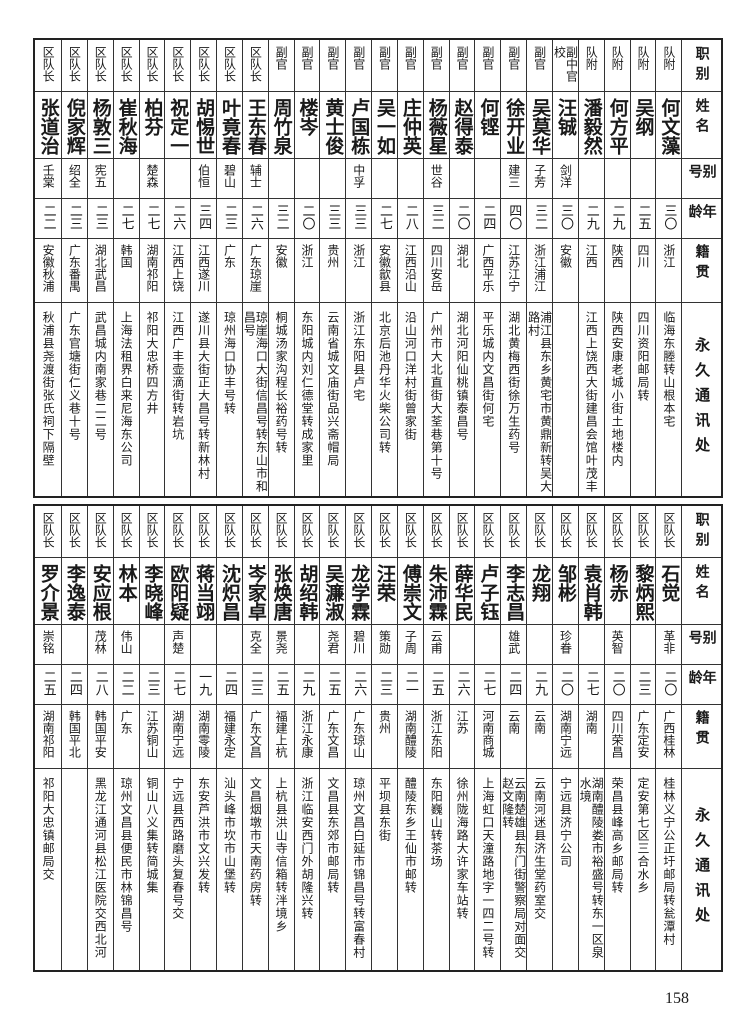 The height and width of the screenshot is (1024, 749). I want to click on alias: 策勋, so click(384, 642).